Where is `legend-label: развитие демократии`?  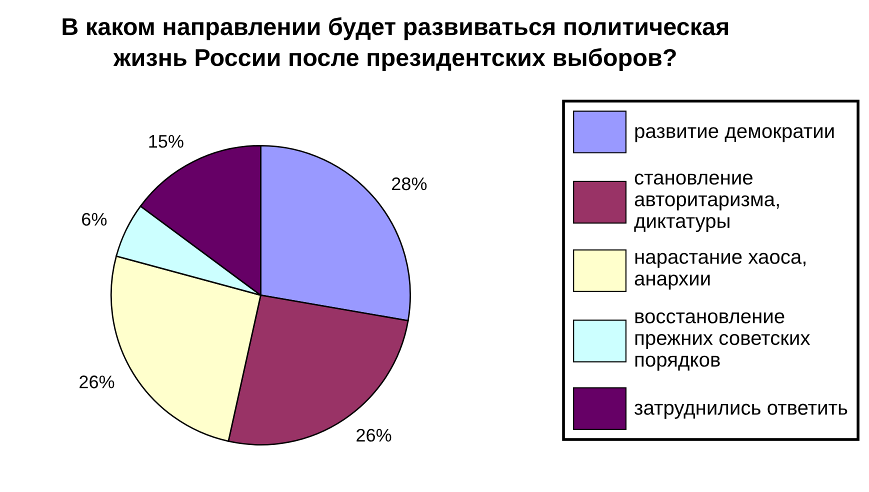 legend-label: развитие демократии is located at coordinates (734, 134).